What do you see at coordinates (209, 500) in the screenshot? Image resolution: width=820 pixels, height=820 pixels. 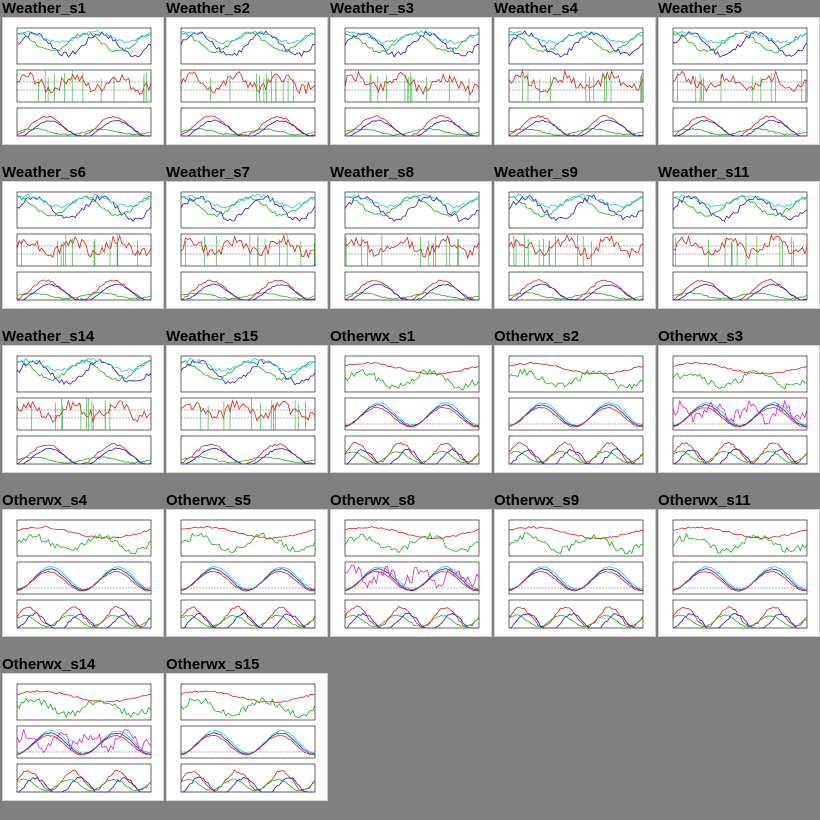 I see `tile-title: Otherwx_s5` at bounding box center [209, 500].